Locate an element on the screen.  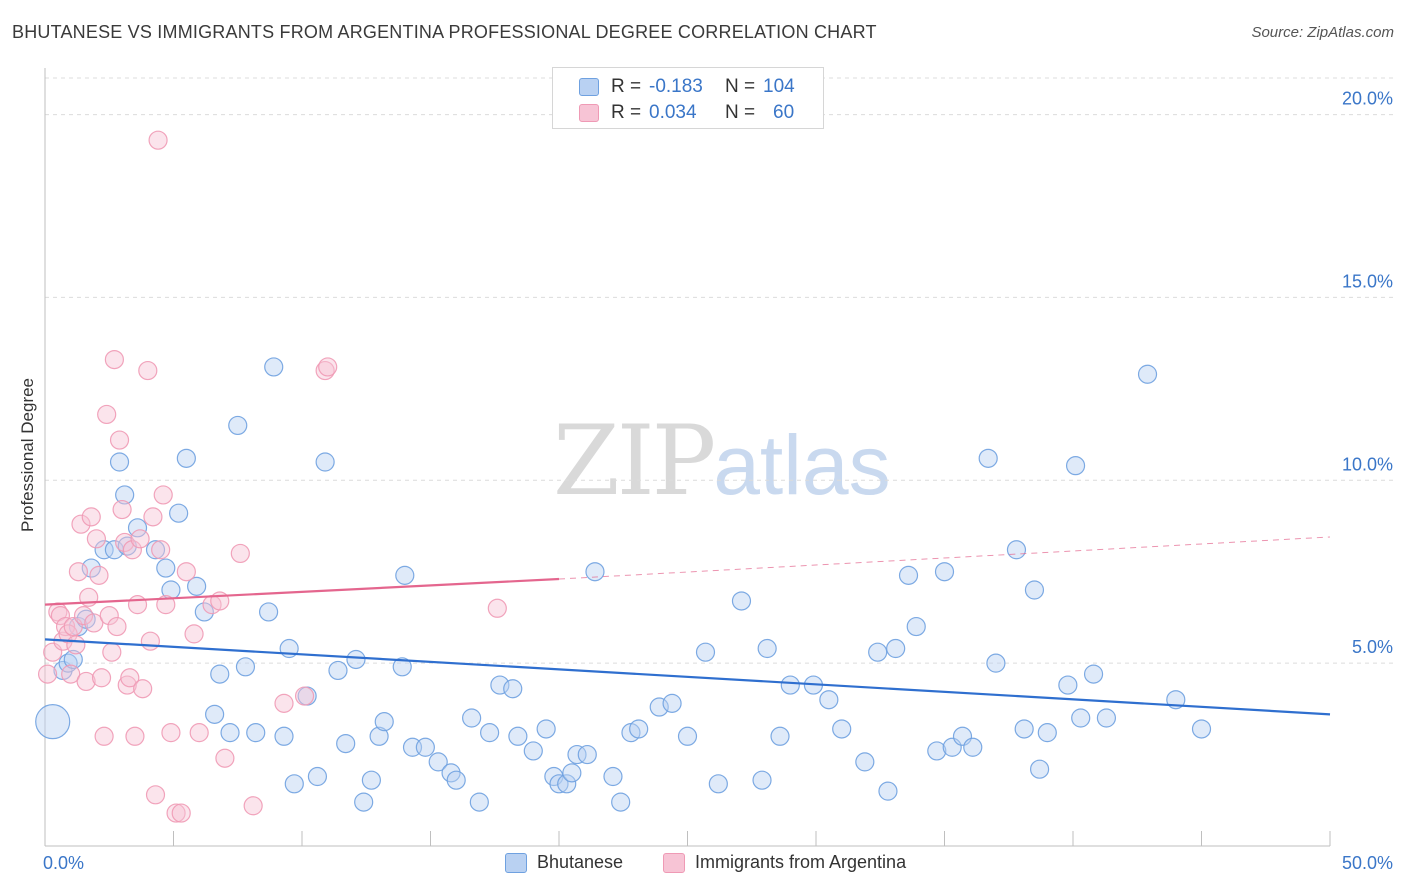
x-tick-label-max: 50.0% is located at coordinates (1367, 863).